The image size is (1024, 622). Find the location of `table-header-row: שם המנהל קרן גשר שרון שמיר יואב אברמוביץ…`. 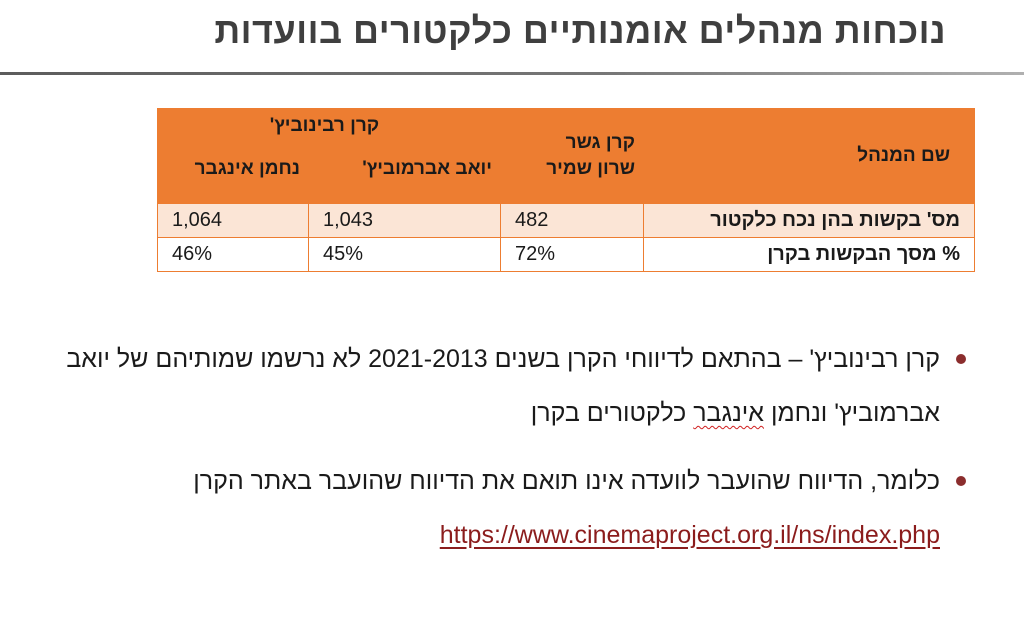

table-header-row: שם המנהל קרן גשר שרון שמיר יואב אברמוביץ… is located at coordinates (566, 156).